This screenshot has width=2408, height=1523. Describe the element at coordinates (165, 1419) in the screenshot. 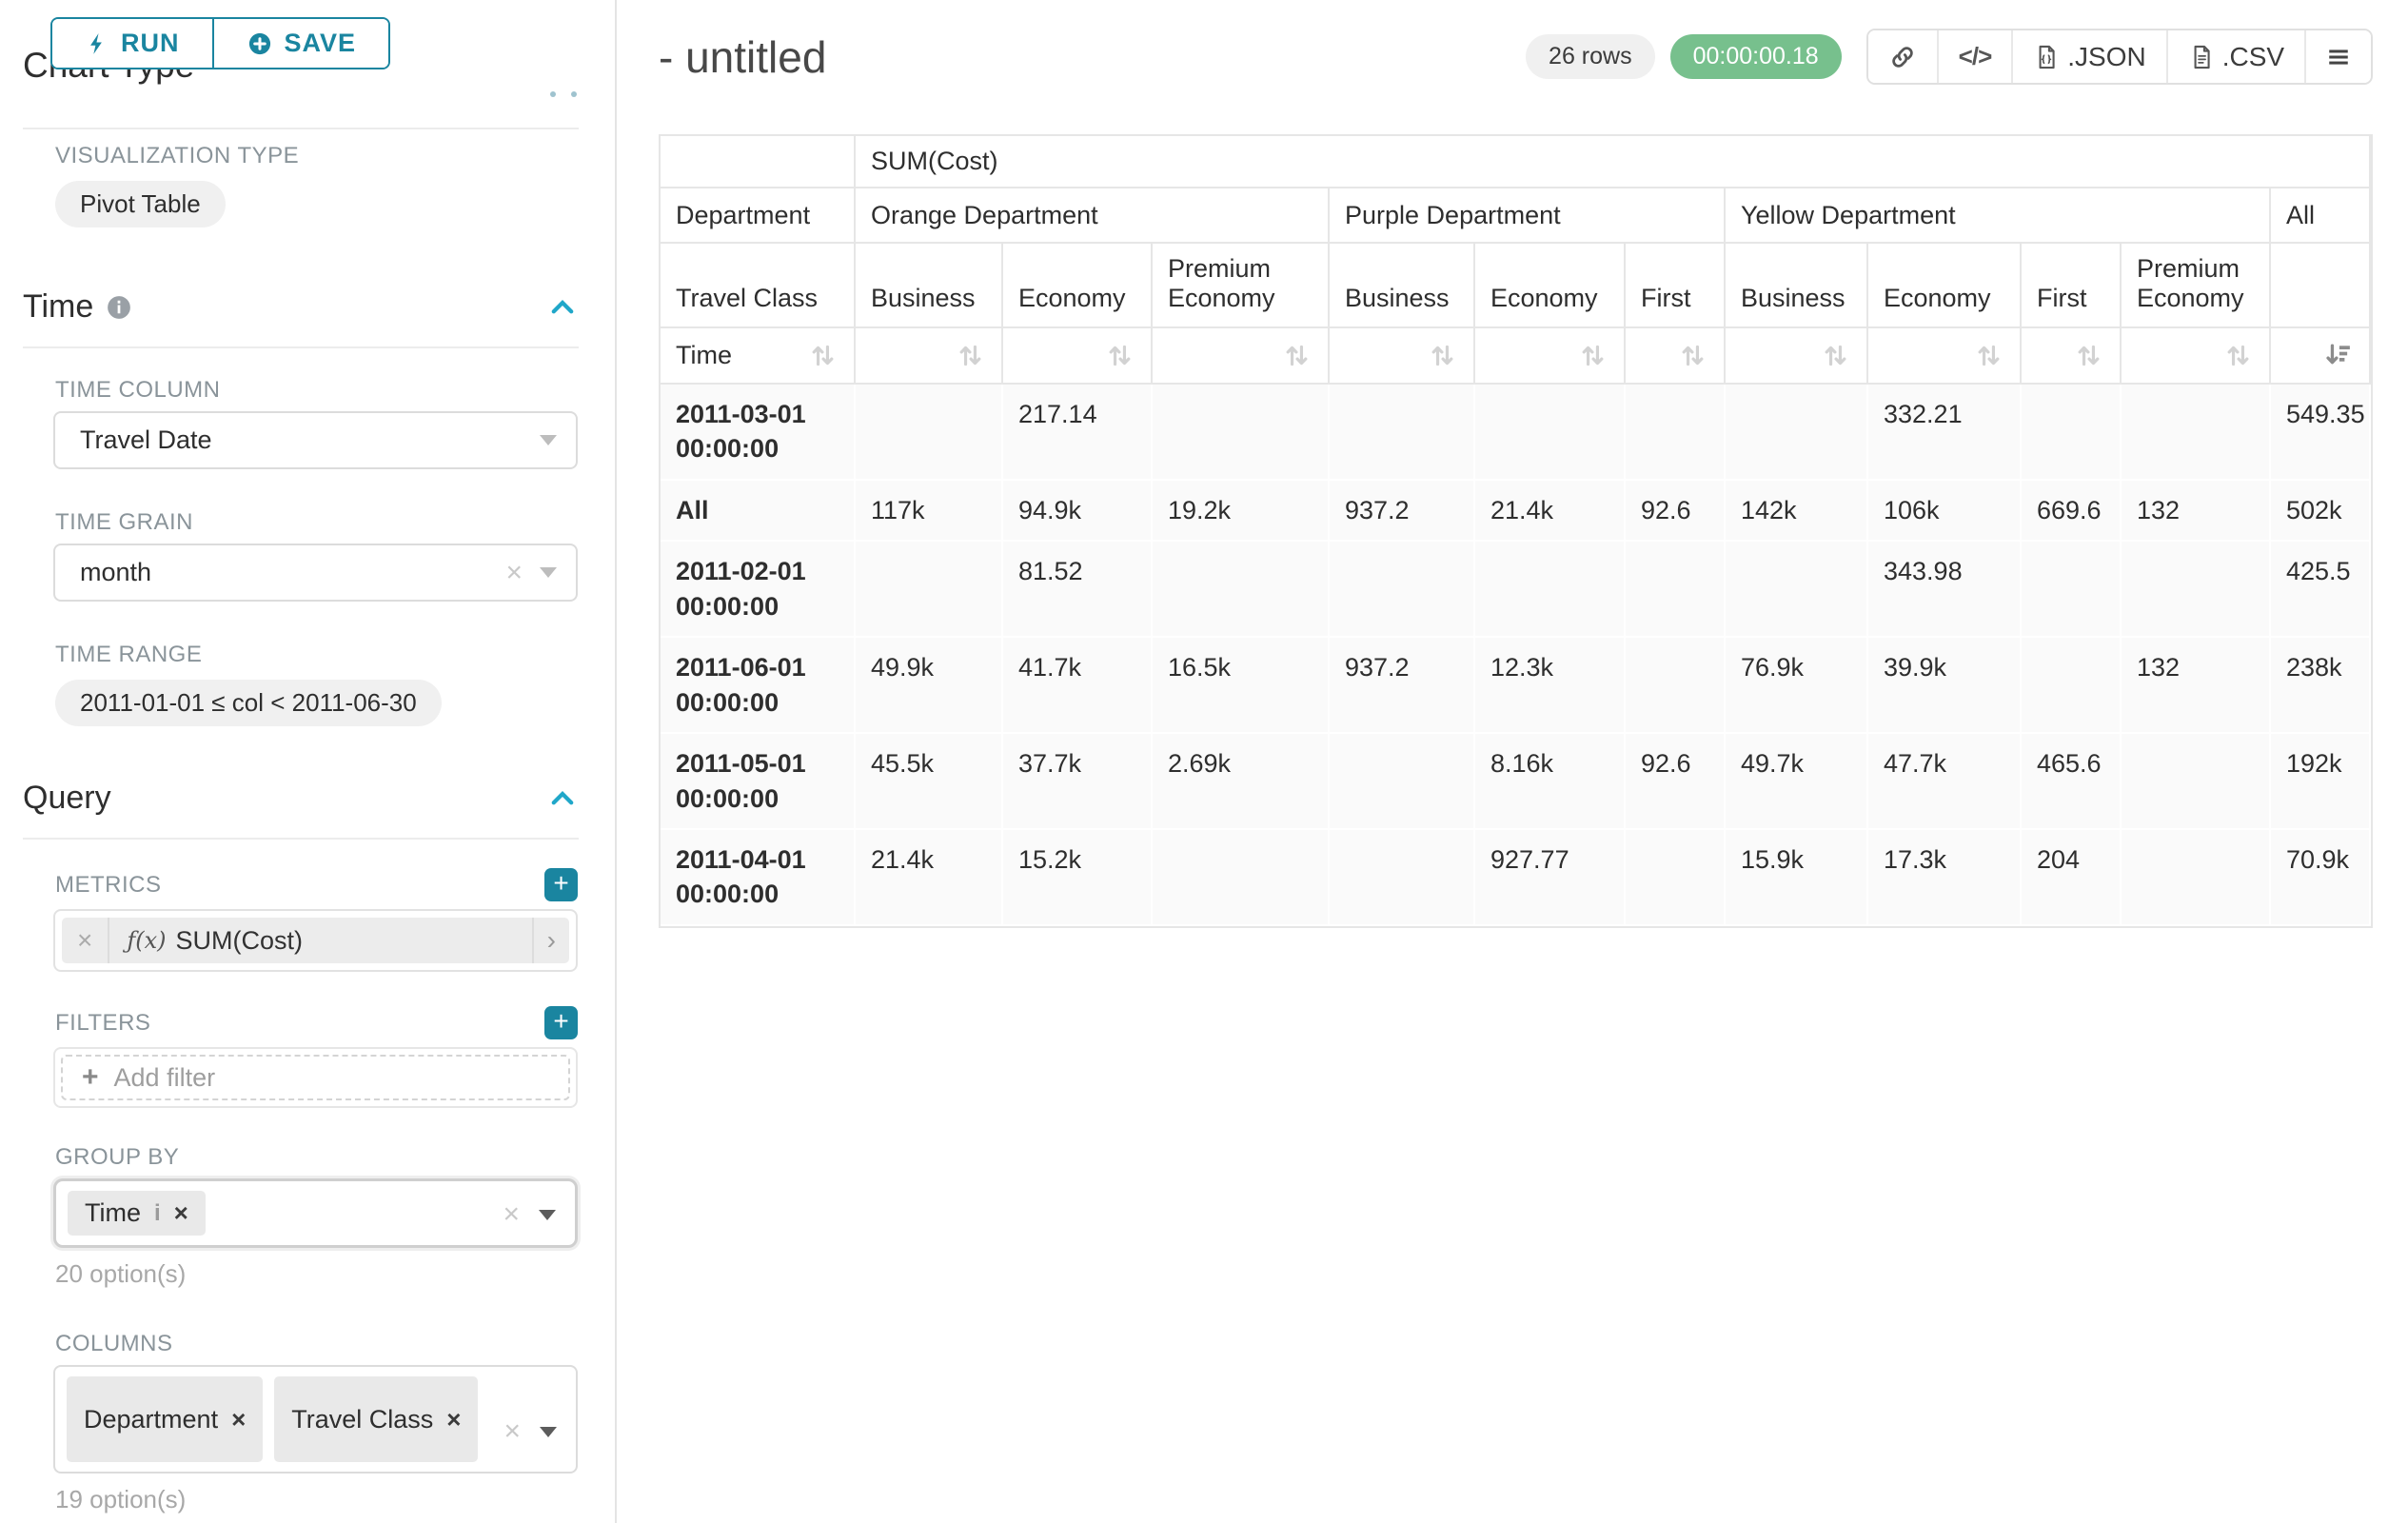

I see `columns-chip: Department ×` at that location.